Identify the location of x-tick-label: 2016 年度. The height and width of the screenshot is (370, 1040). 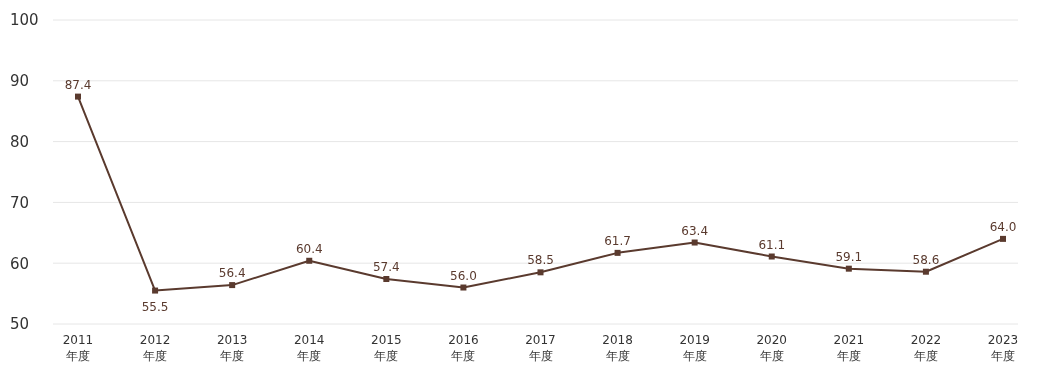
(463, 348).